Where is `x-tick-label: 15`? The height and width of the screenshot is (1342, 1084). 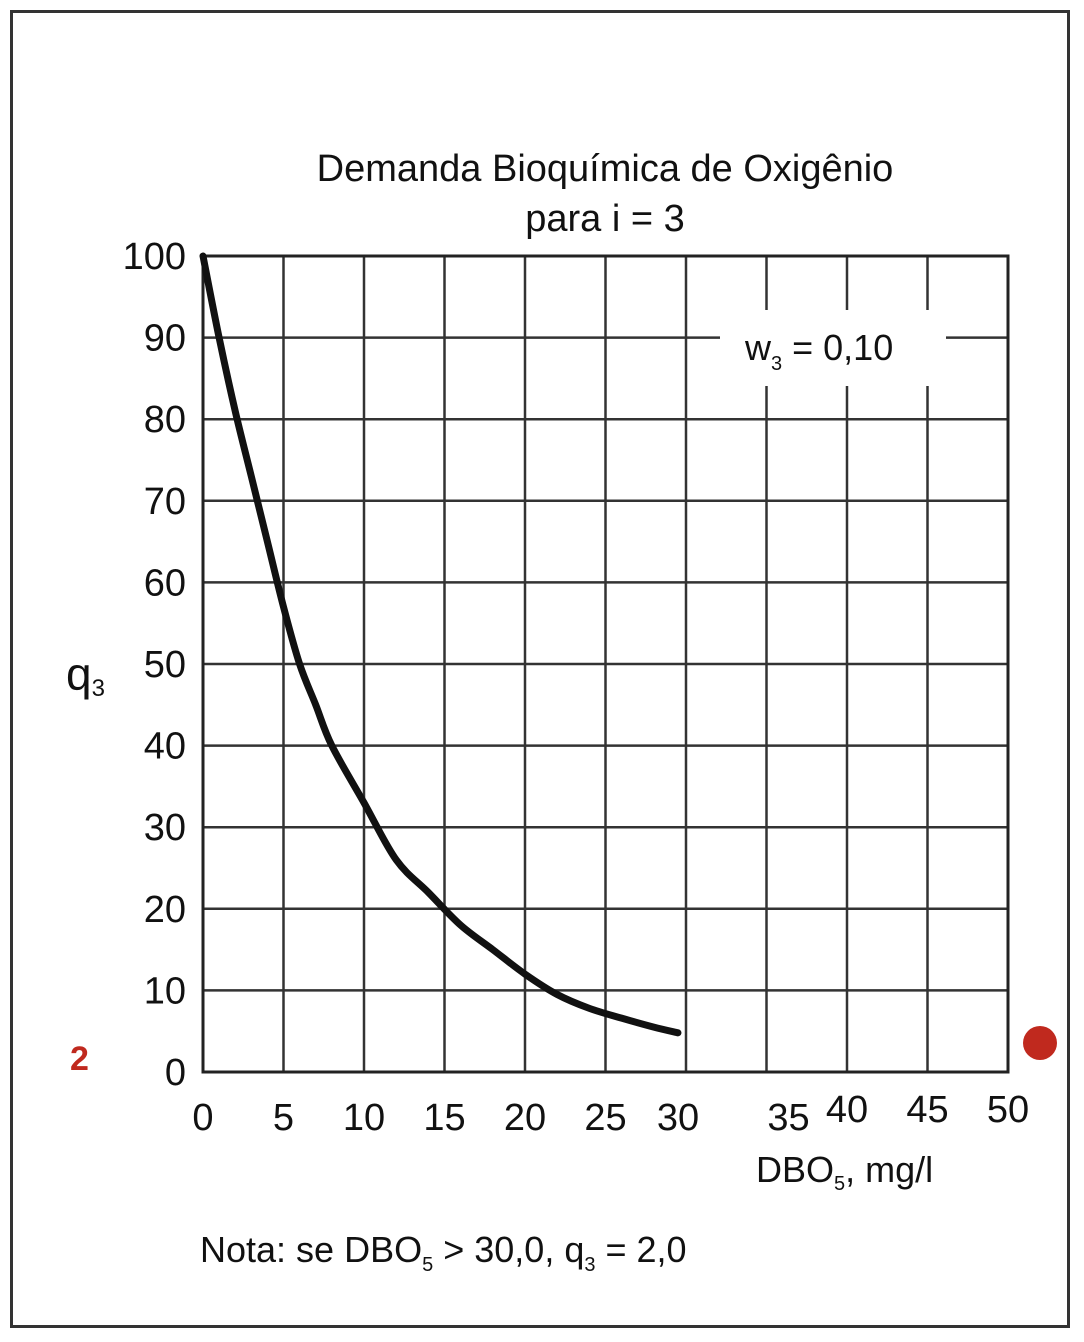 x-tick-label: 15 is located at coordinates (444, 1118).